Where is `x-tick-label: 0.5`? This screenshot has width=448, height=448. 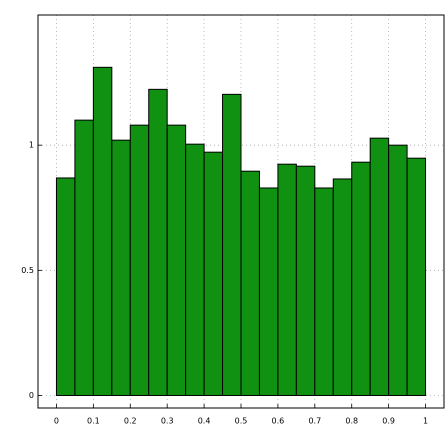 x-tick-label: 0.5 is located at coordinates (241, 421).